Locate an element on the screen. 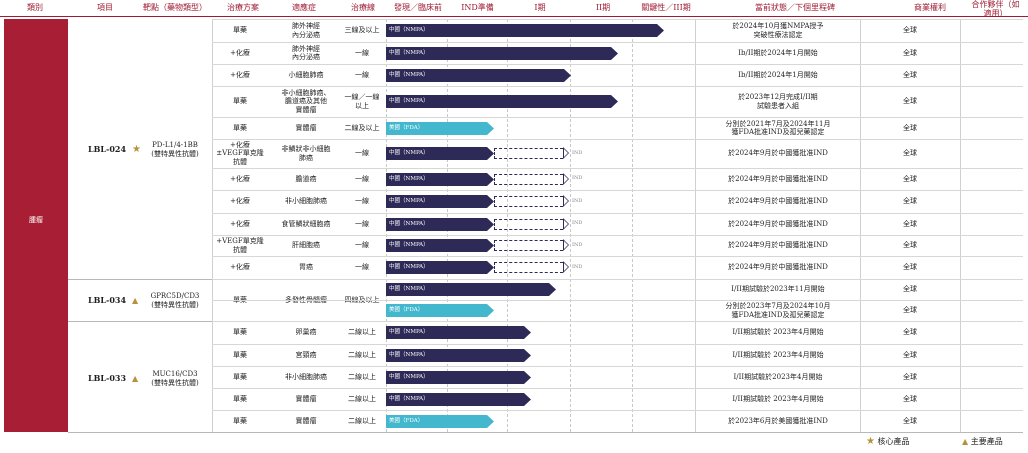 The image size is (1028, 453). status-cell: 於2023年12月完成I/II期 試驗患者入組 is located at coordinates (778, 101).